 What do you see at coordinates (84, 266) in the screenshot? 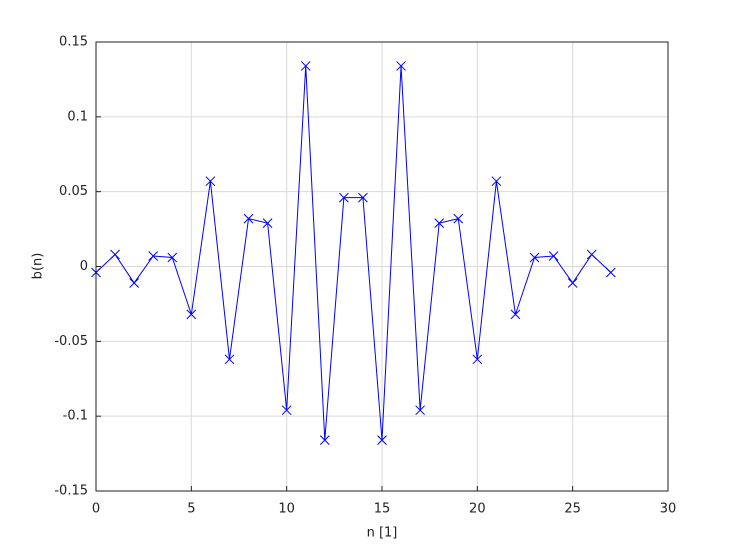
I see `y-tick-label: 0` at bounding box center [84, 266].